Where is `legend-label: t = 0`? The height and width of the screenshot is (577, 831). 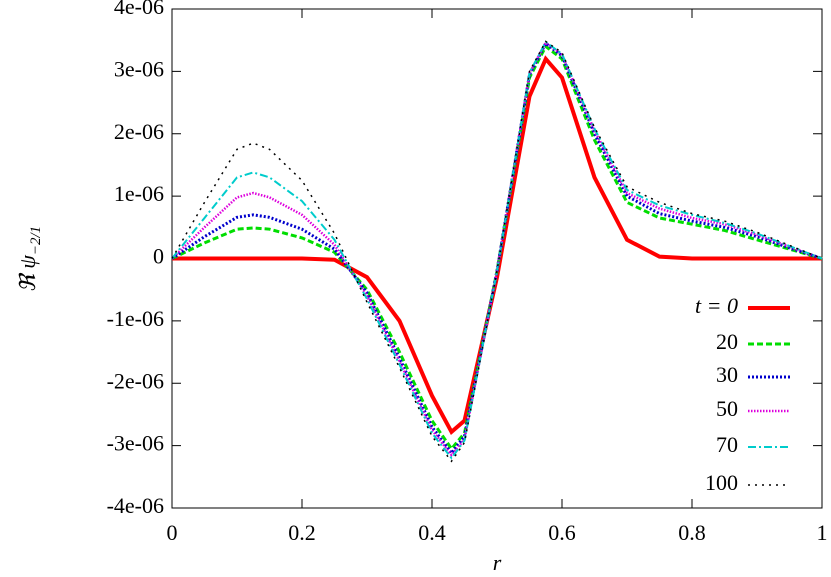
legend-label: t = 0 is located at coordinates (716, 305).